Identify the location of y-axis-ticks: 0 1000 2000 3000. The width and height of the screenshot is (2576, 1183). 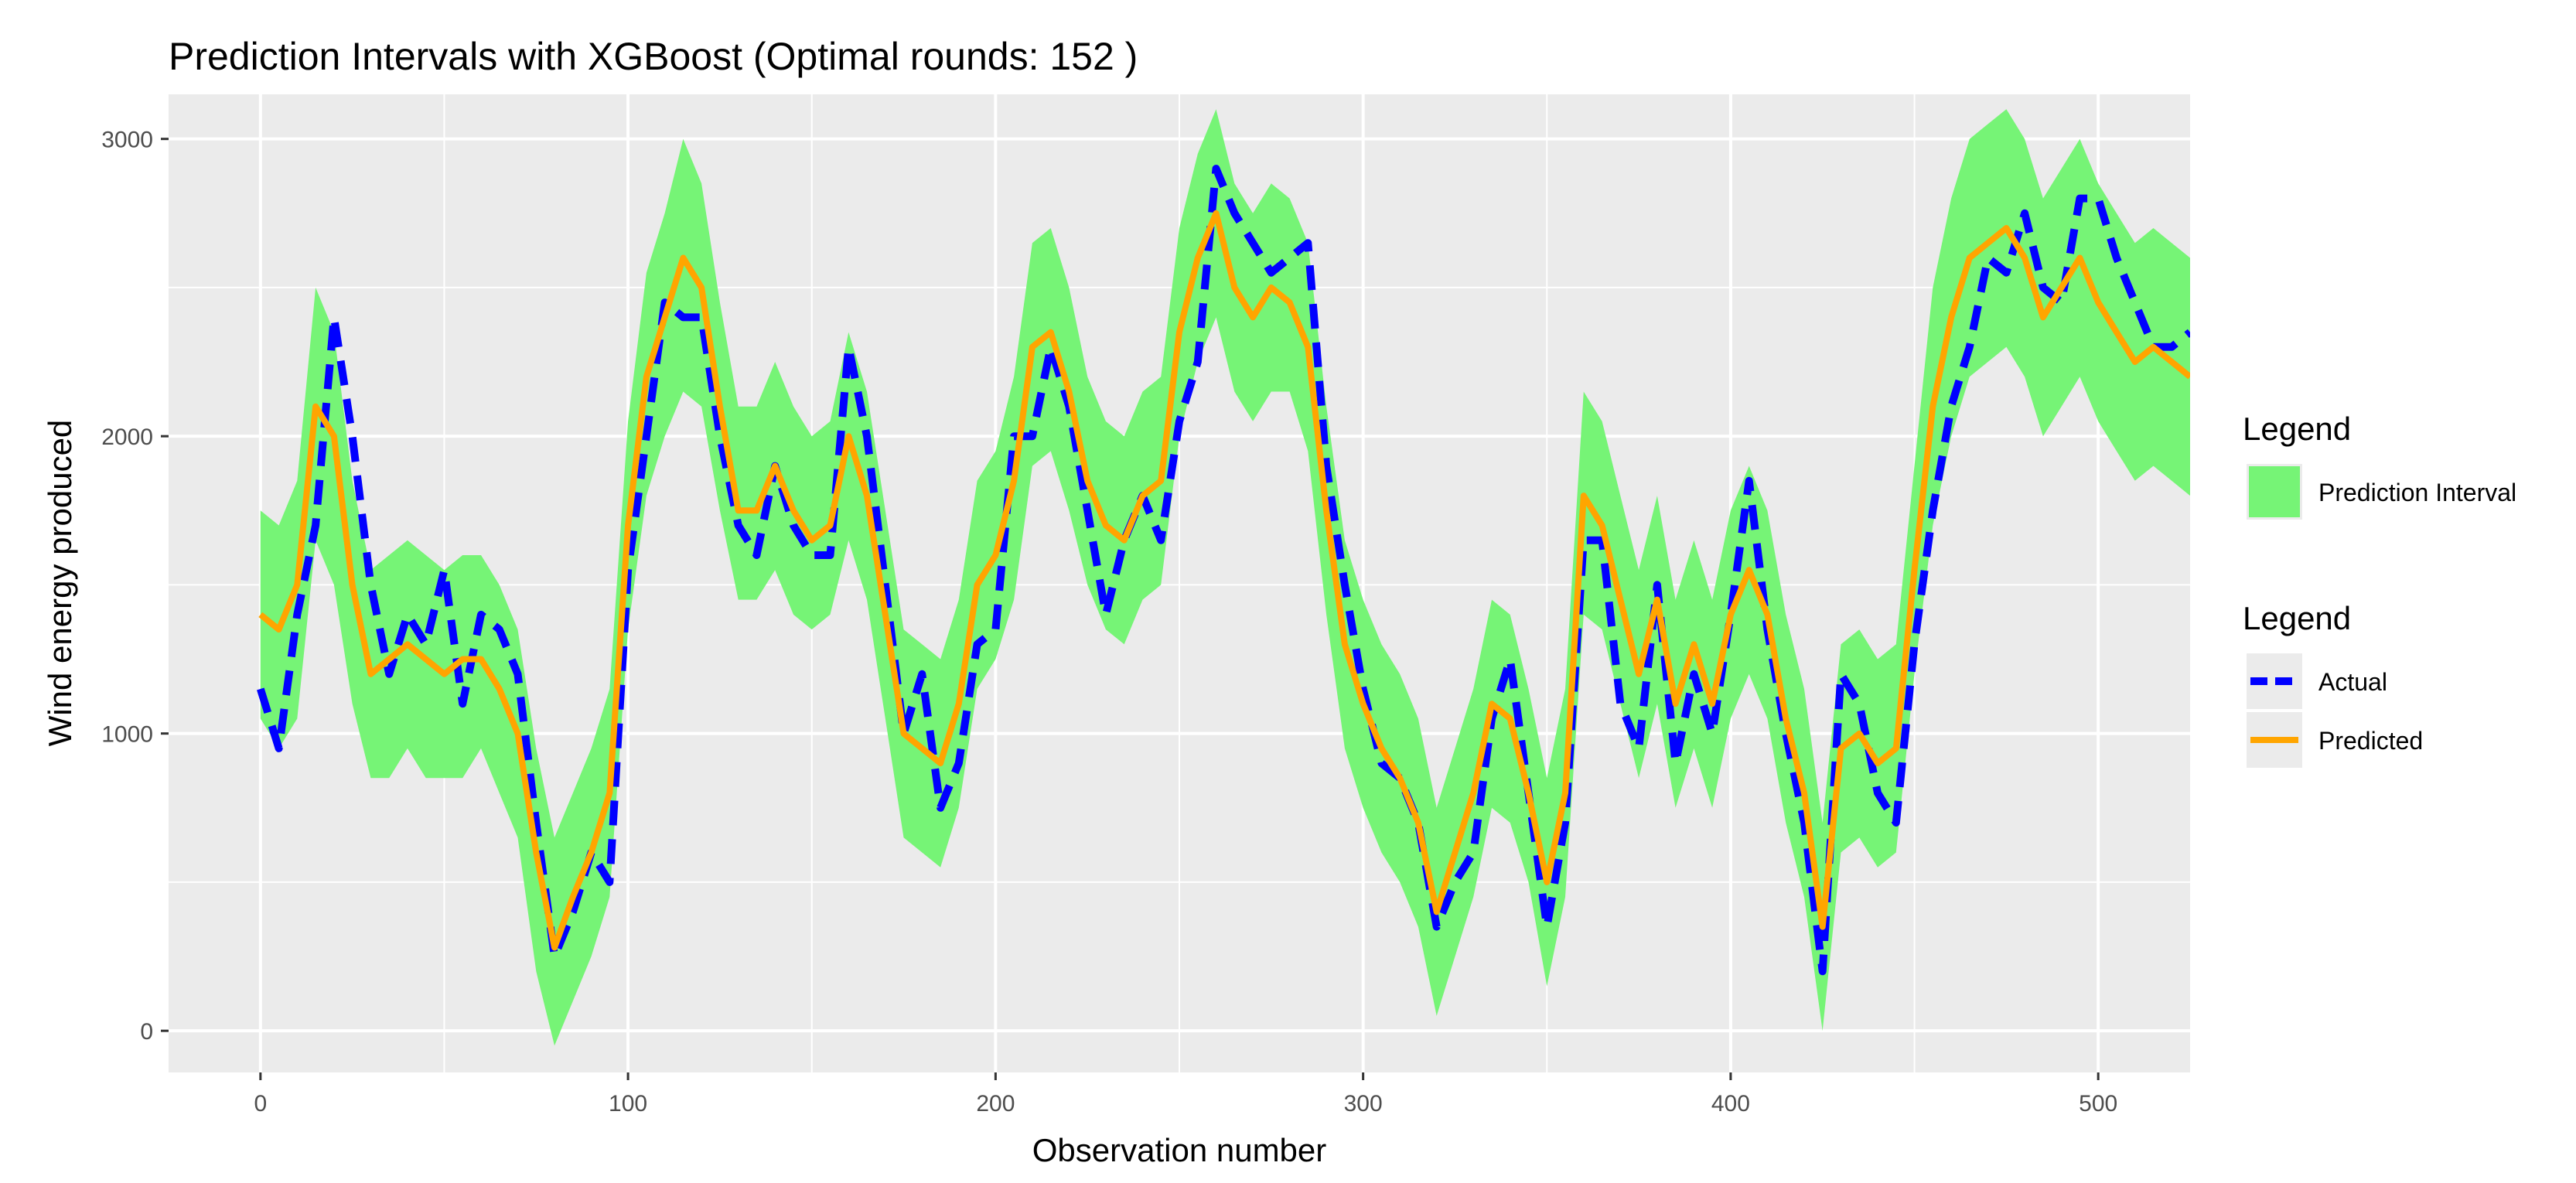
(135, 586).